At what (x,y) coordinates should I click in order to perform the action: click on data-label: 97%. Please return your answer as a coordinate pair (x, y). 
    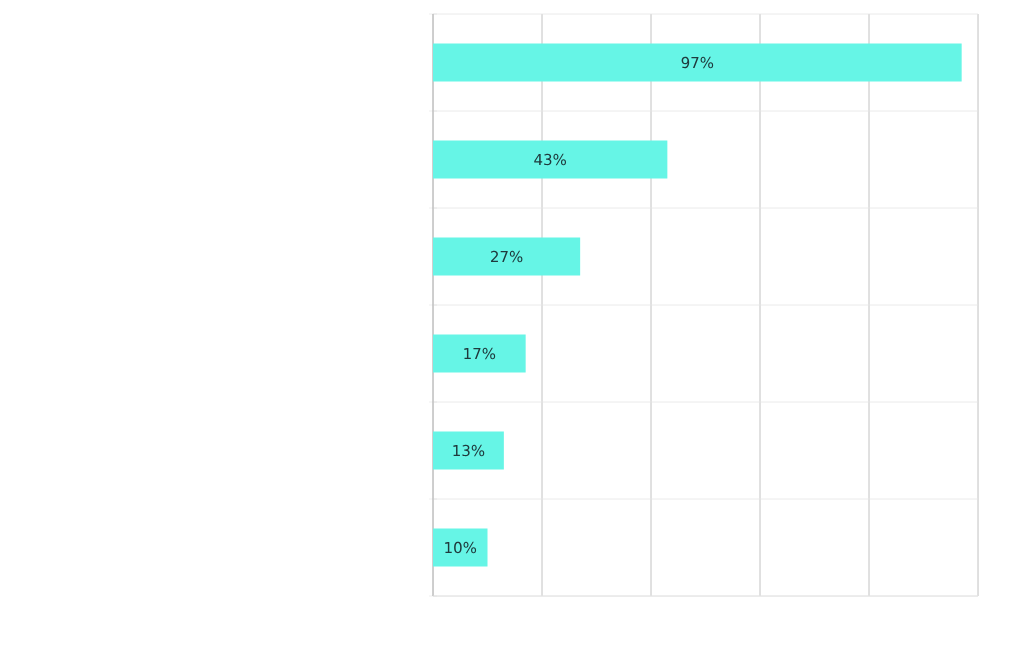
    Looking at the image, I should click on (697, 62).